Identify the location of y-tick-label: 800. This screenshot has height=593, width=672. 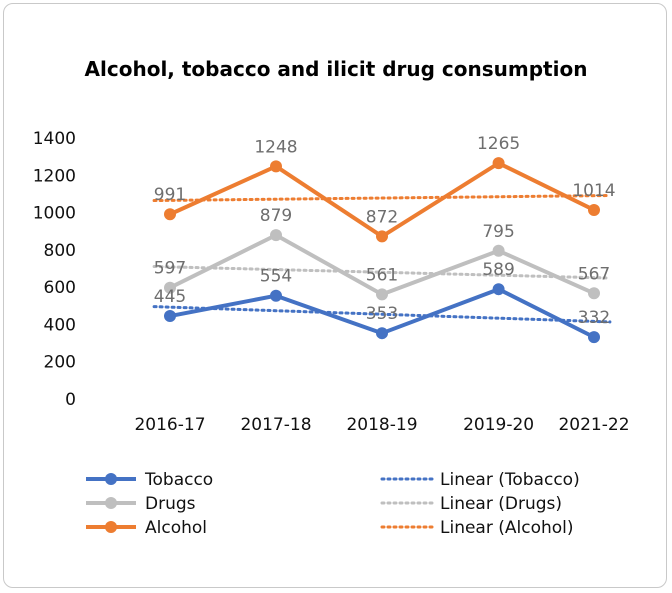
(60, 251).